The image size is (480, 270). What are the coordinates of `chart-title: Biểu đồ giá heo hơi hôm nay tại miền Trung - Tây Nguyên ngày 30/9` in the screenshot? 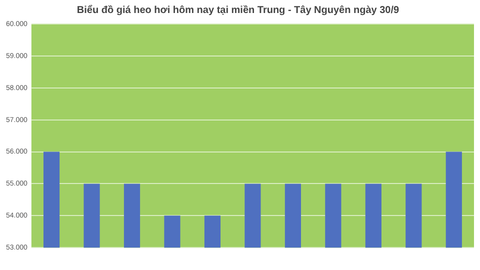 It's located at (238, 10).